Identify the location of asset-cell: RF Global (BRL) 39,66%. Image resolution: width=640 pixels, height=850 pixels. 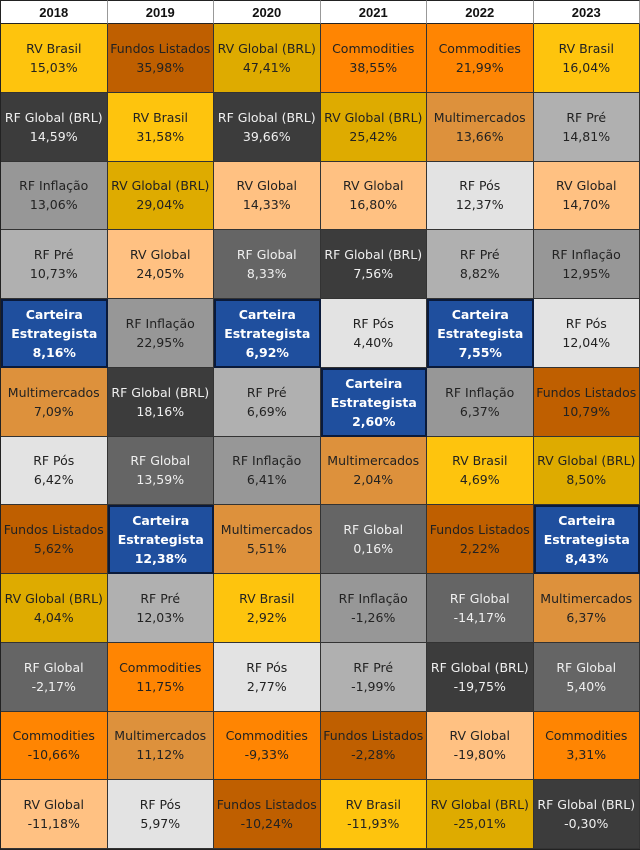
(267, 127).